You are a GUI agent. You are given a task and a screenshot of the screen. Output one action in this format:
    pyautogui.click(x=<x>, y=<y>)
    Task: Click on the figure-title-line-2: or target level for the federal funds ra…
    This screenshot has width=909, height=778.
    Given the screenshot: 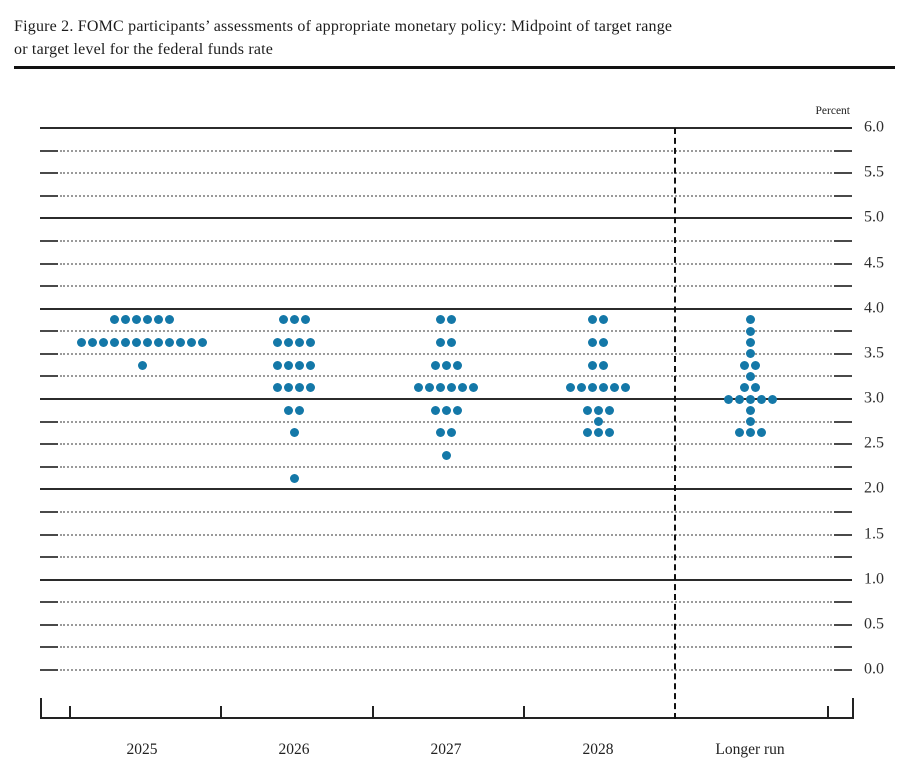 What is the action you would take?
    pyautogui.click(x=144, y=49)
    